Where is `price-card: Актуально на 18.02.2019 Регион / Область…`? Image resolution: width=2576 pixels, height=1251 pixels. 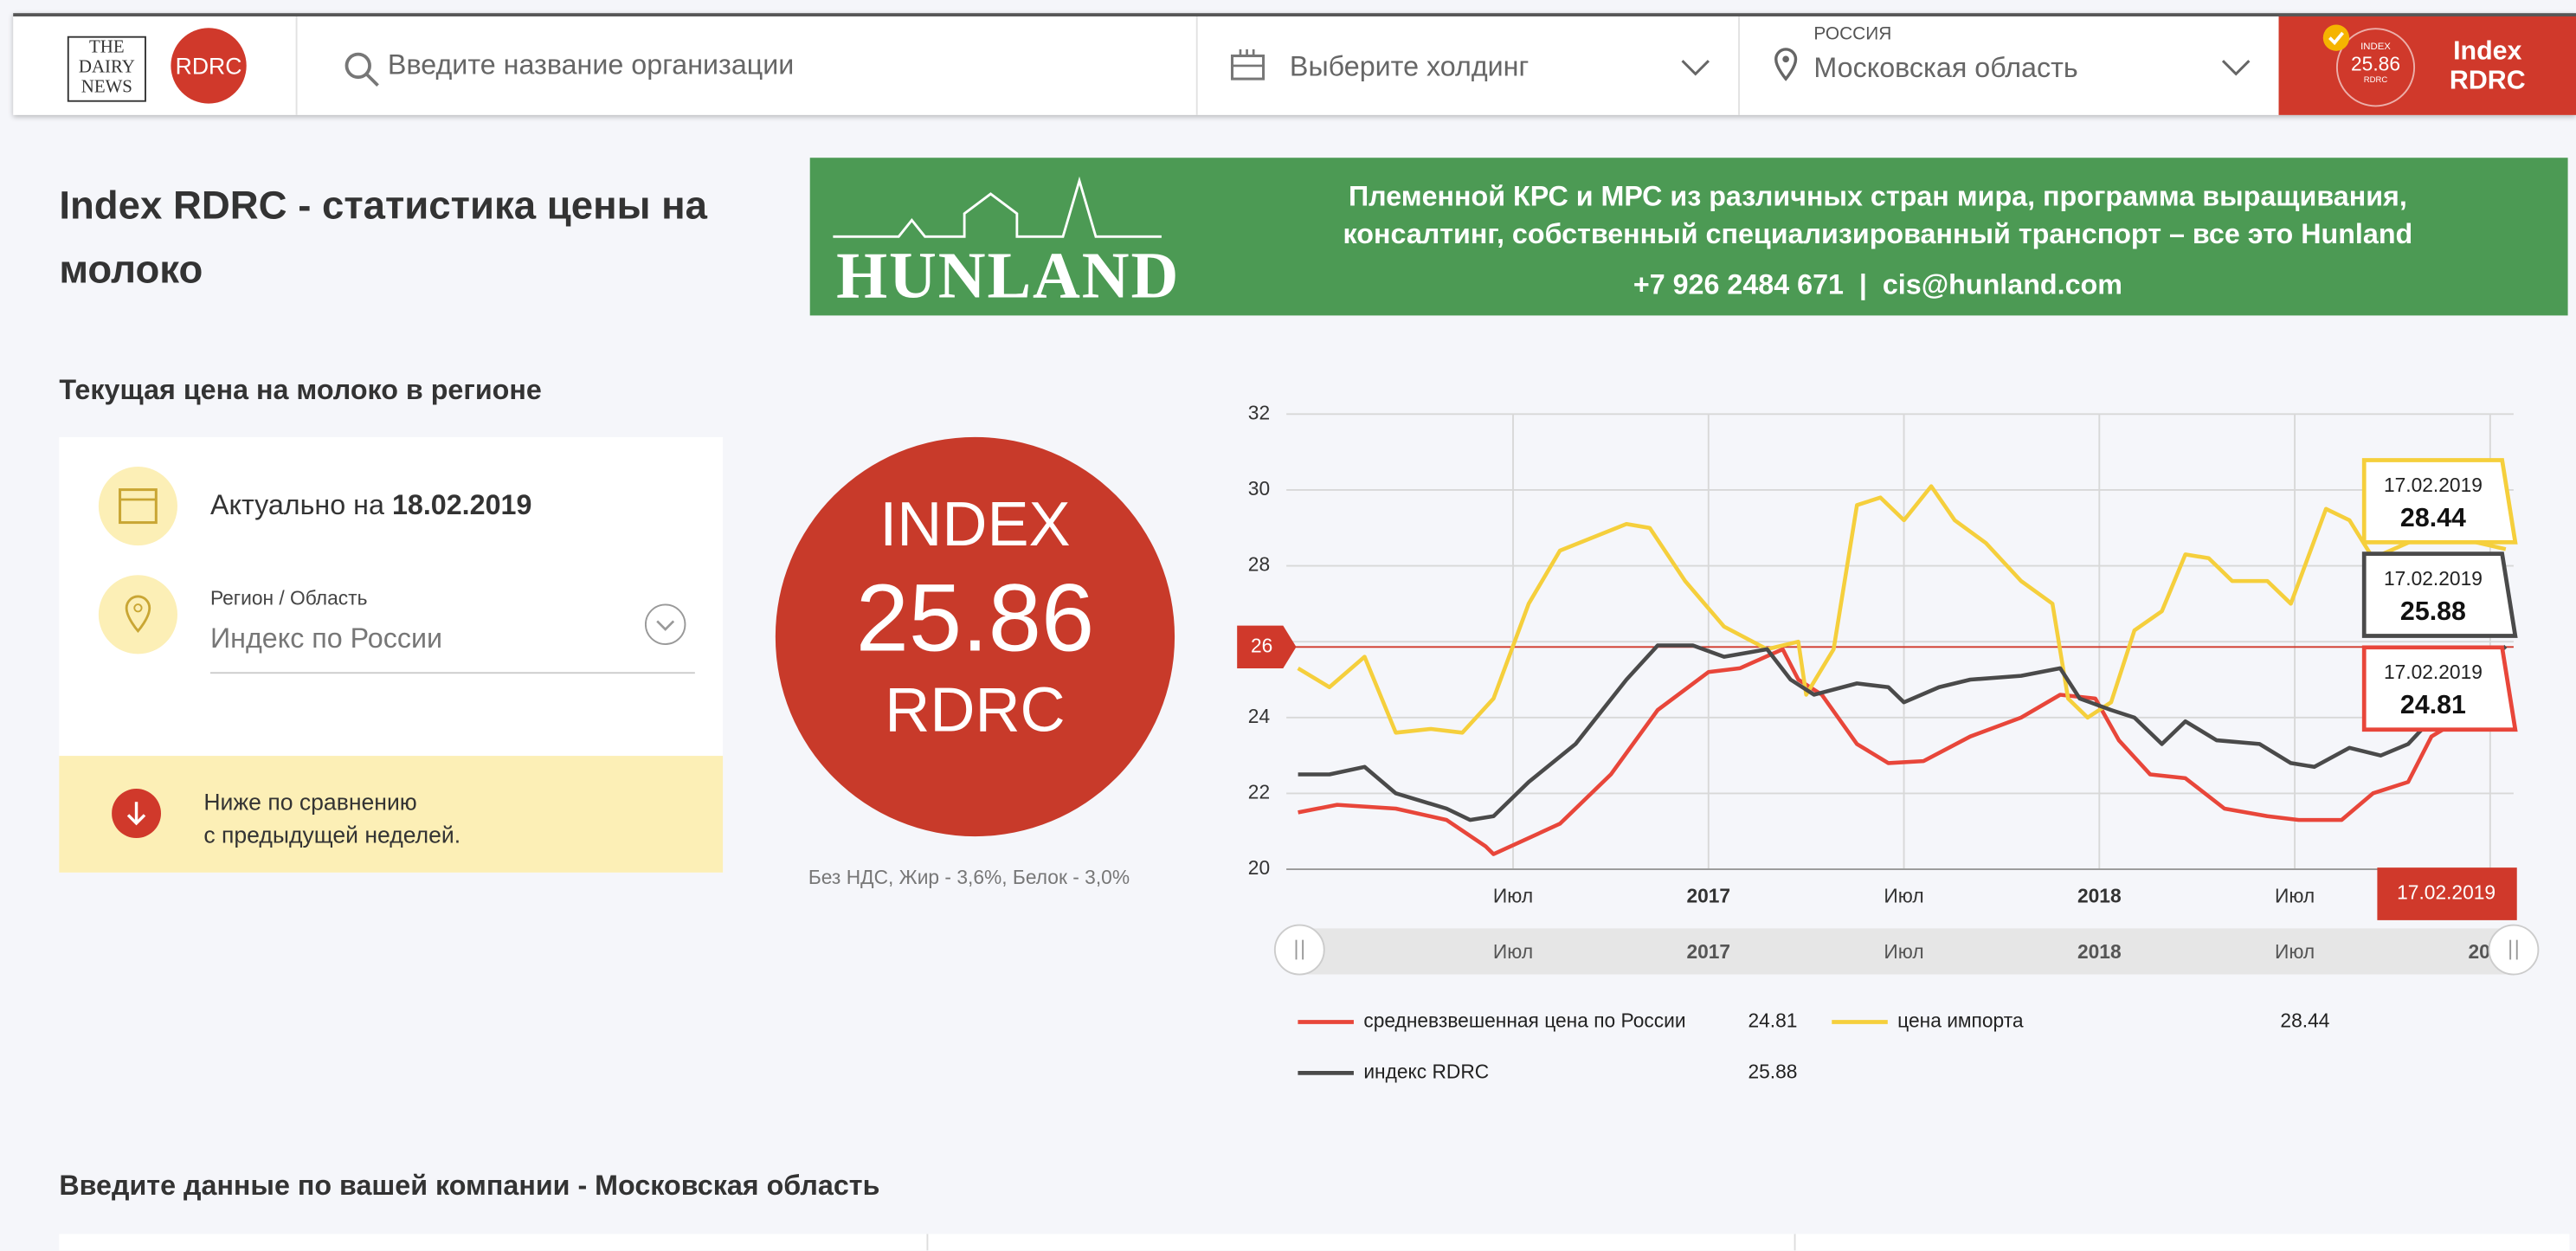 price-card: Актуально на 18.02.2019 Регион / Область… is located at coordinates (391, 655).